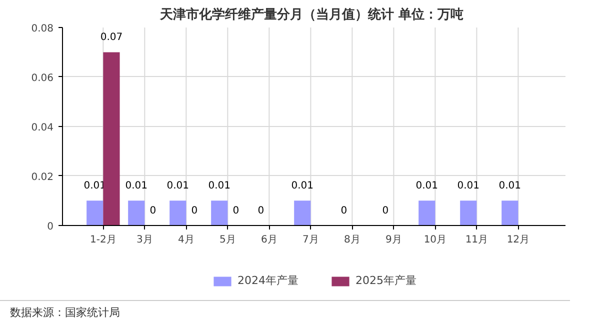  Describe the element at coordinates (42, 128) in the screenshot. I see `y-tick-label: 0.04` at that location.